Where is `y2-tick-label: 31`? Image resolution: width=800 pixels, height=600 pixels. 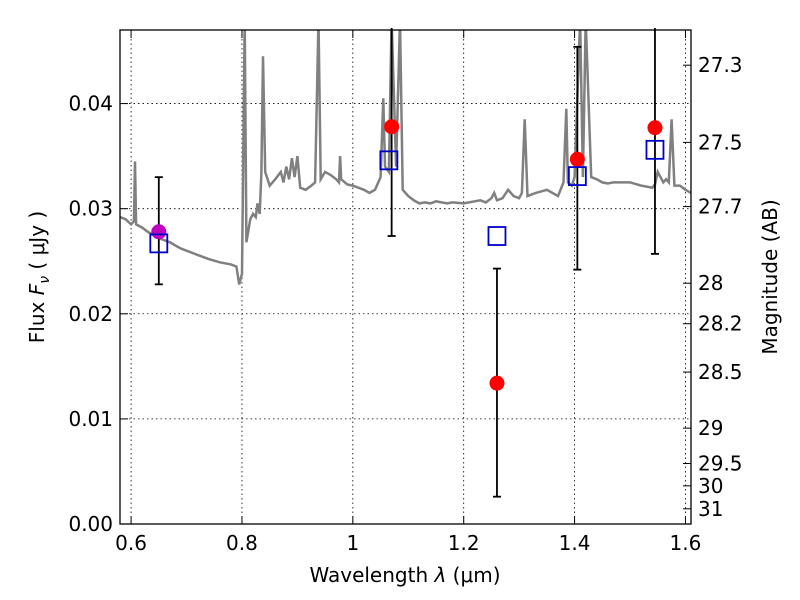 y2-tick-label: 31 is located at coordinates (710, 509).